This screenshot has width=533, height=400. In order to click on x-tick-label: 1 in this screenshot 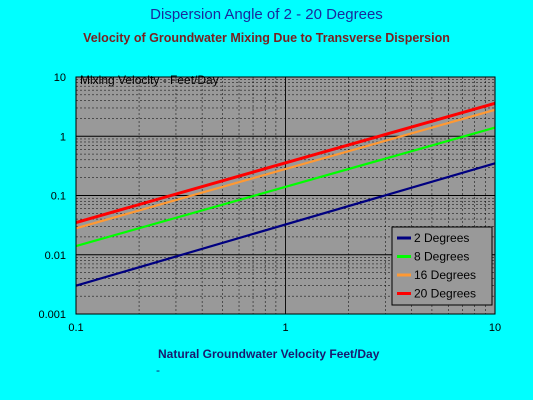, I will do `click(285, 328)`.